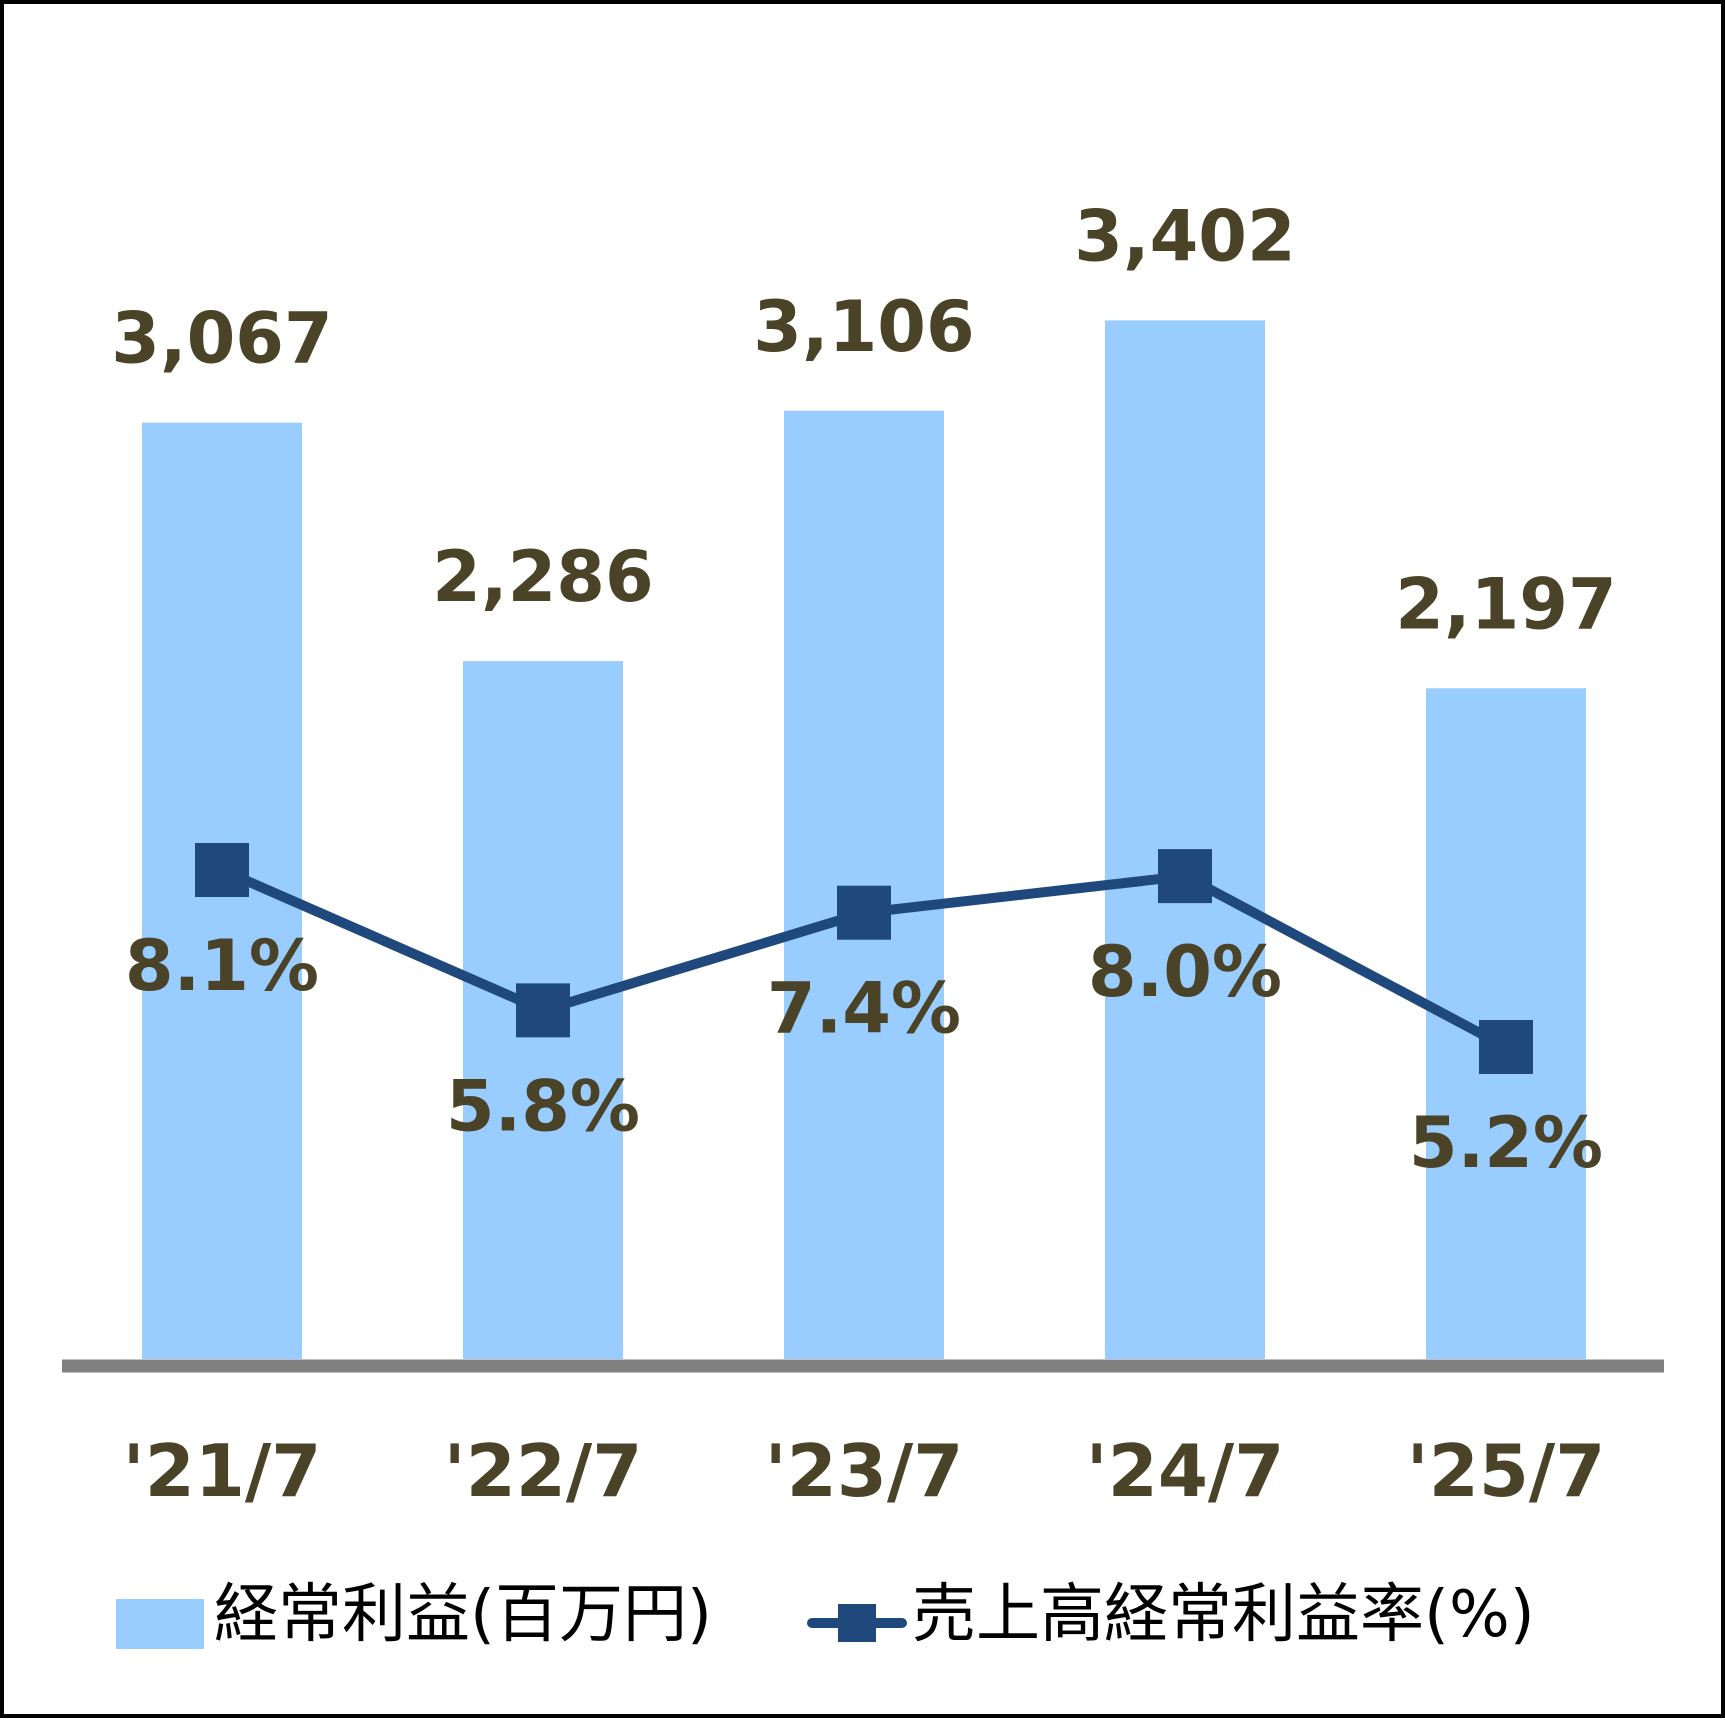 This screenshot has width=1725, height=1722. Describe the element at coordinates (542, 577) in the screenshot. I see `bar-value-label-1: 2,286` at that location.